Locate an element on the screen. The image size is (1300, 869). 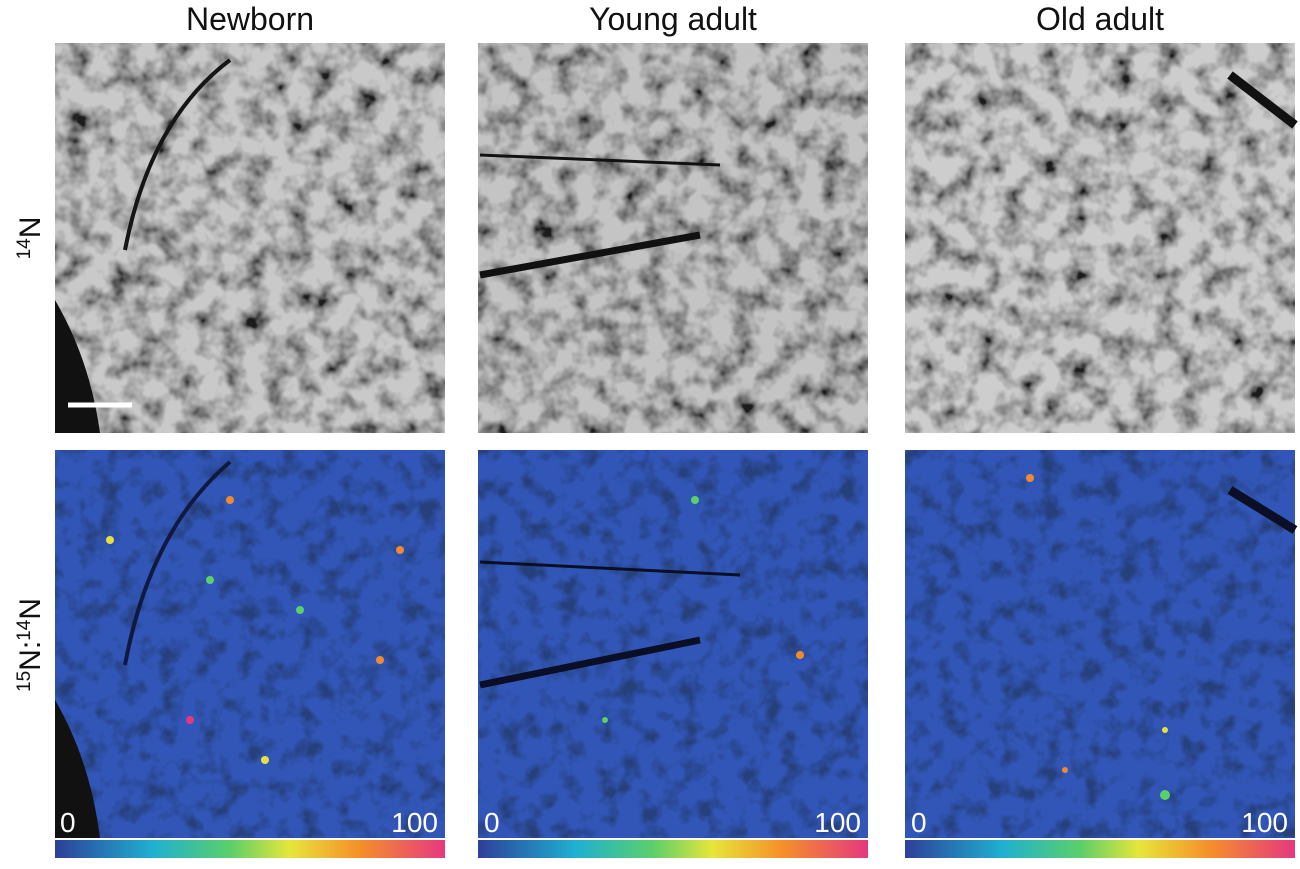
row-labels: 14N 15N:14N is located at coordinates (30, 454).